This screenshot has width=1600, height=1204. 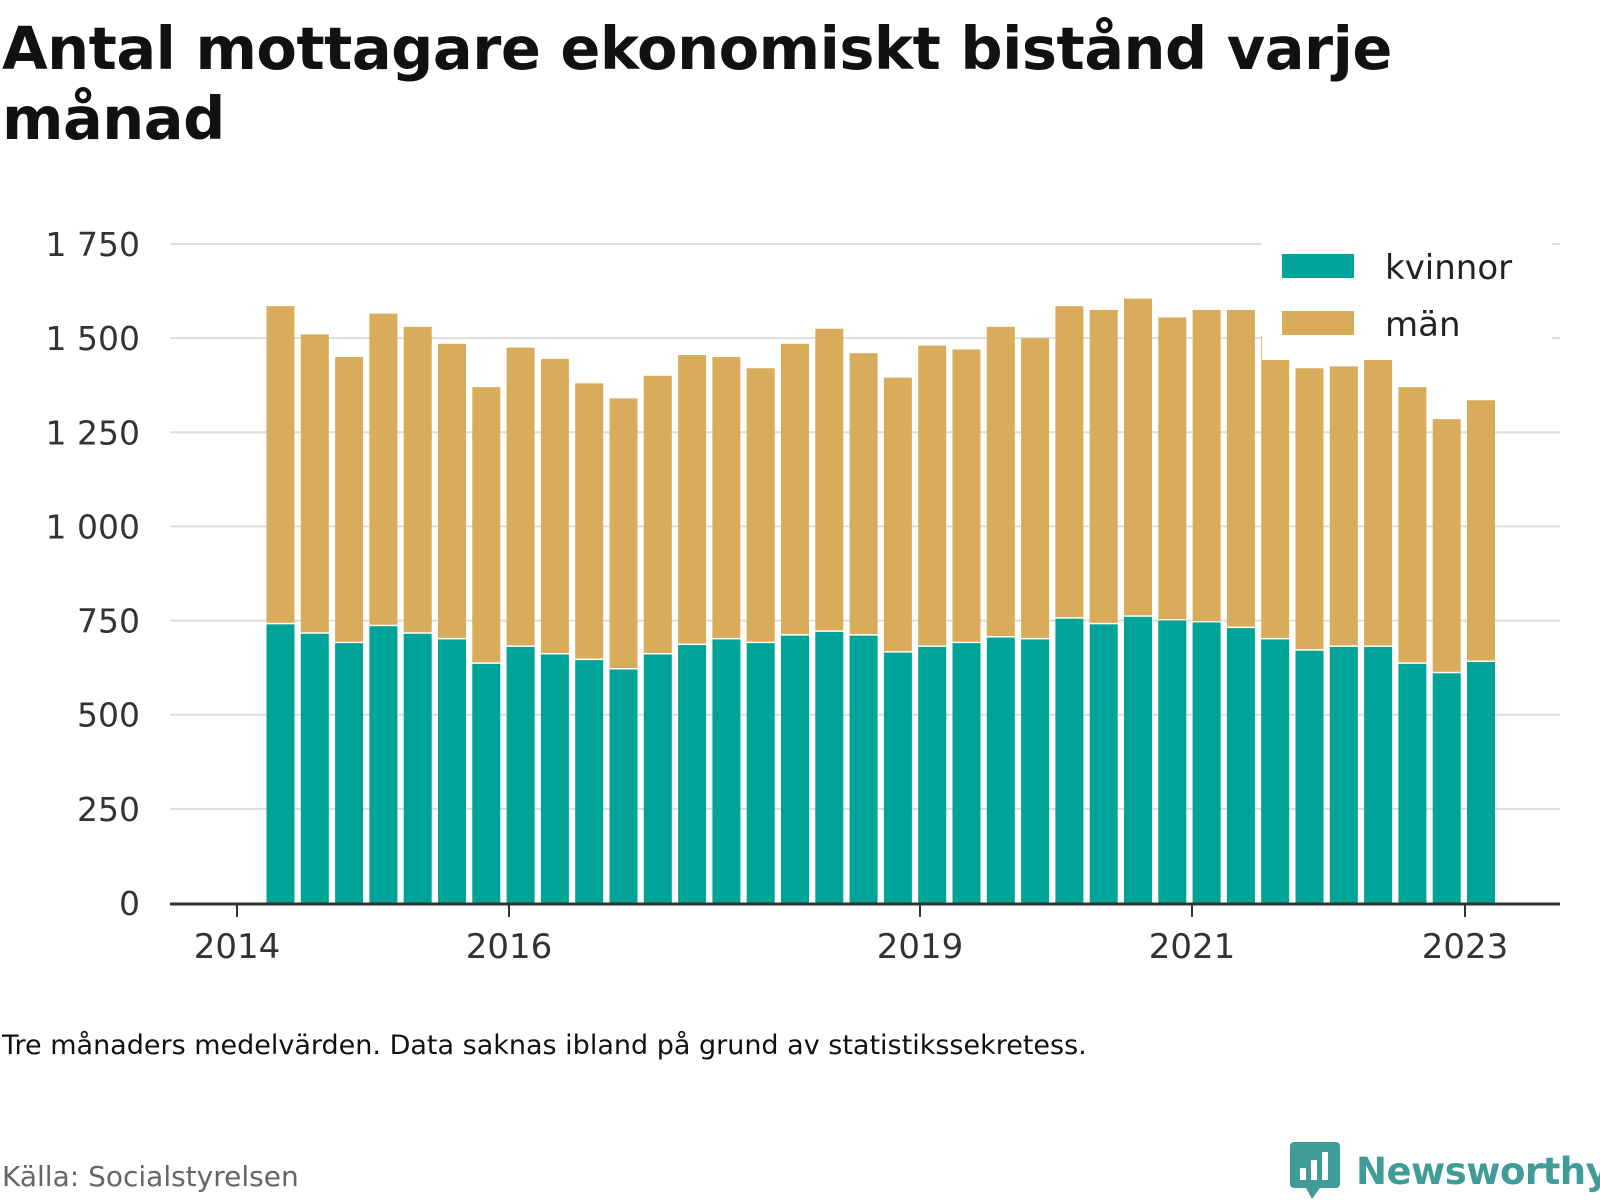 What do you see at coordinates (920, 947) in the screenshot?
I see `x-tick-label: 2019` at bounding box center [920, 947].